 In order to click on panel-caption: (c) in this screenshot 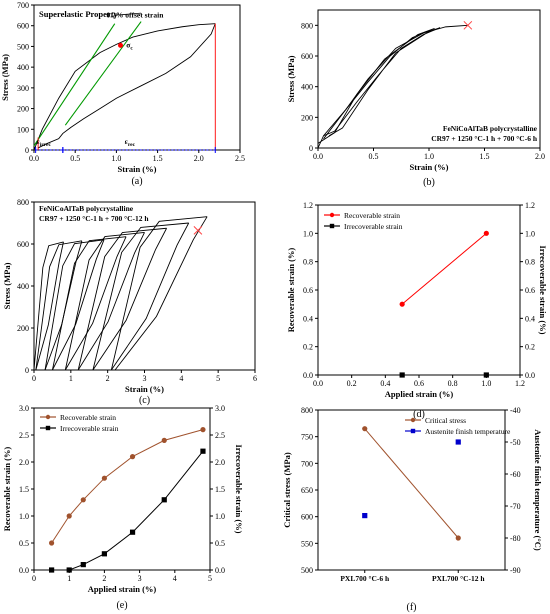, I will do `click(144, 400)`.